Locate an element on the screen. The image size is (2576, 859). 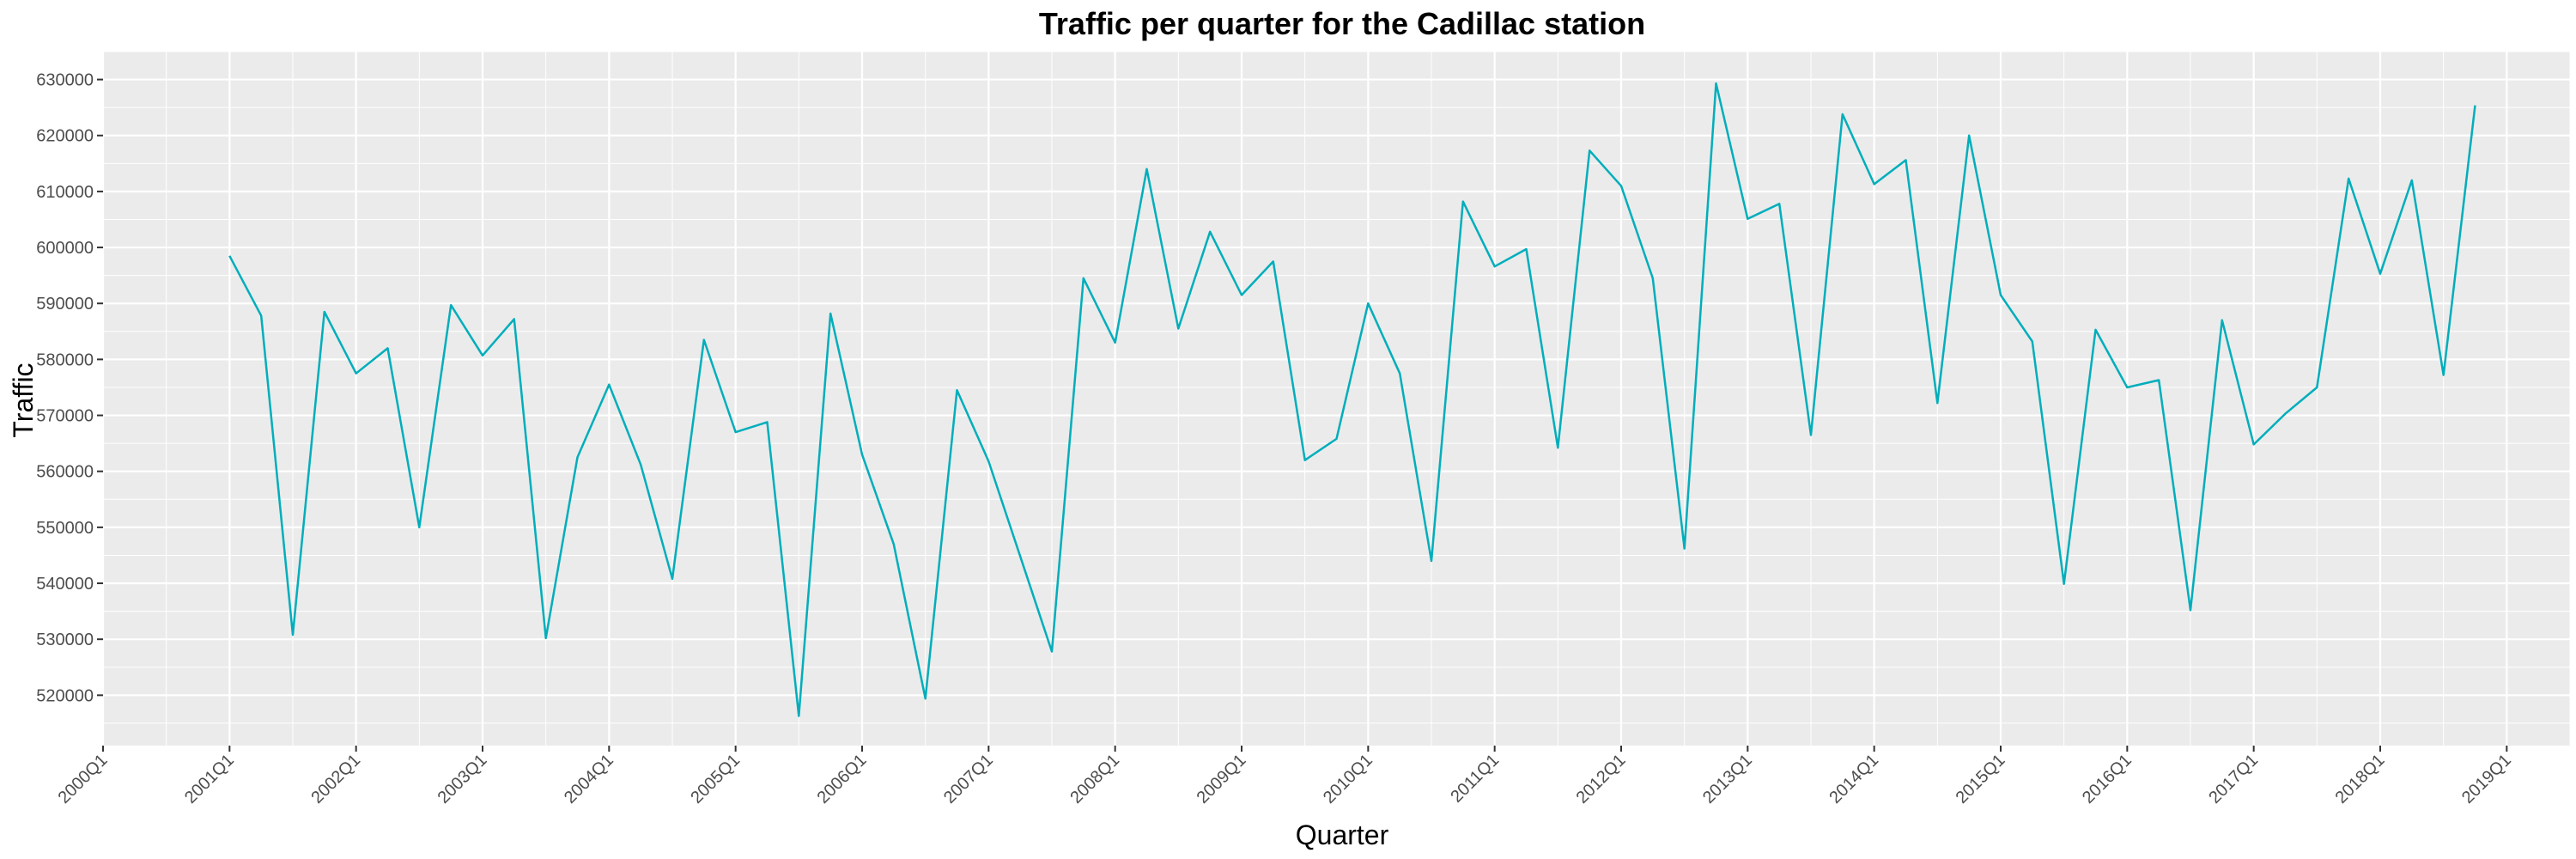
y-tick-label: 540000 is located at coordinates (65, 585).